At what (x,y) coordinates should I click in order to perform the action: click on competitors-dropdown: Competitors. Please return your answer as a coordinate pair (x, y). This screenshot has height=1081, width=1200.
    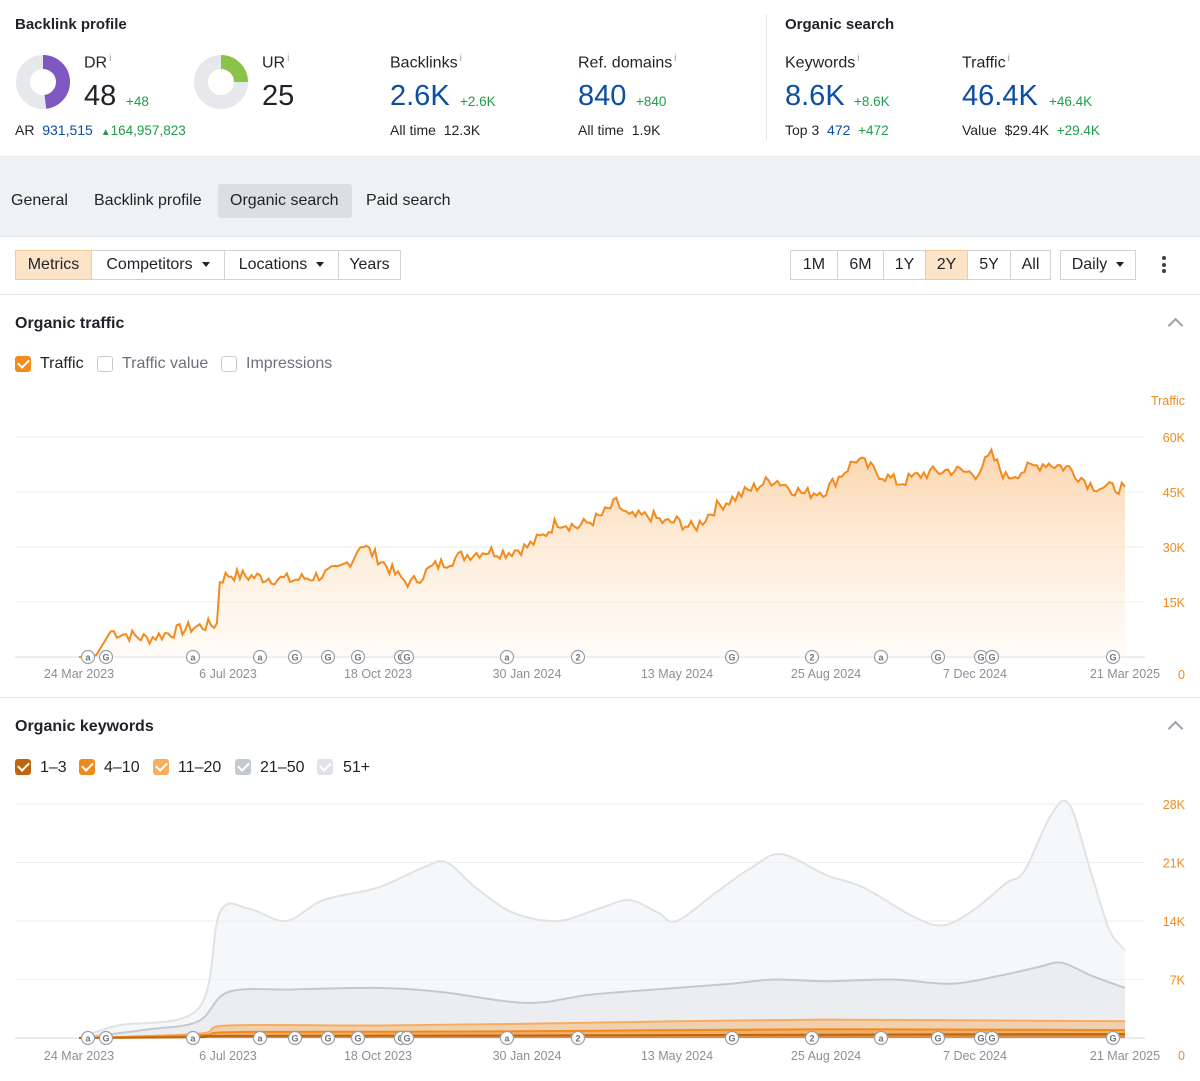
    Looking at the image, I should click on (158, 265).